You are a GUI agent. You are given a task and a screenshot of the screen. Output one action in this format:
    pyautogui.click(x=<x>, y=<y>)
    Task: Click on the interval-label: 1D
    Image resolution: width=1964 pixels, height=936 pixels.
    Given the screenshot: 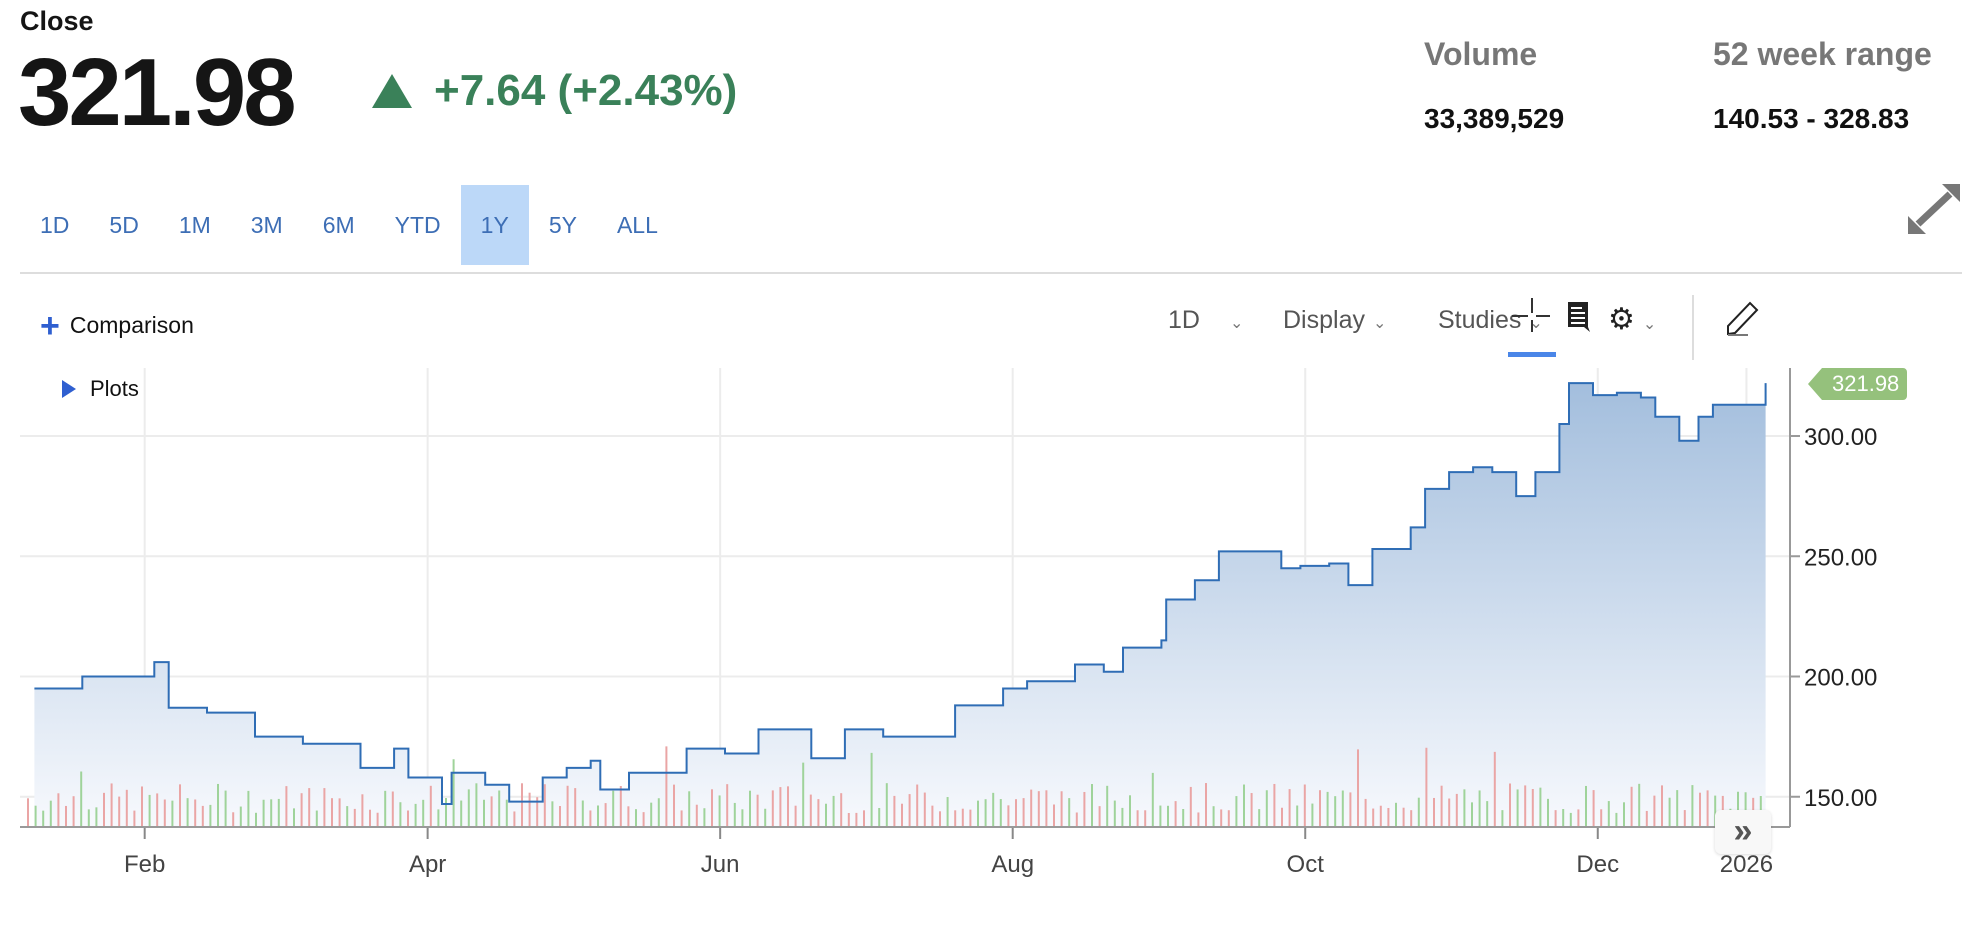 What is the action you would take?
    pyautogui.click(x=1184, y=320)
    